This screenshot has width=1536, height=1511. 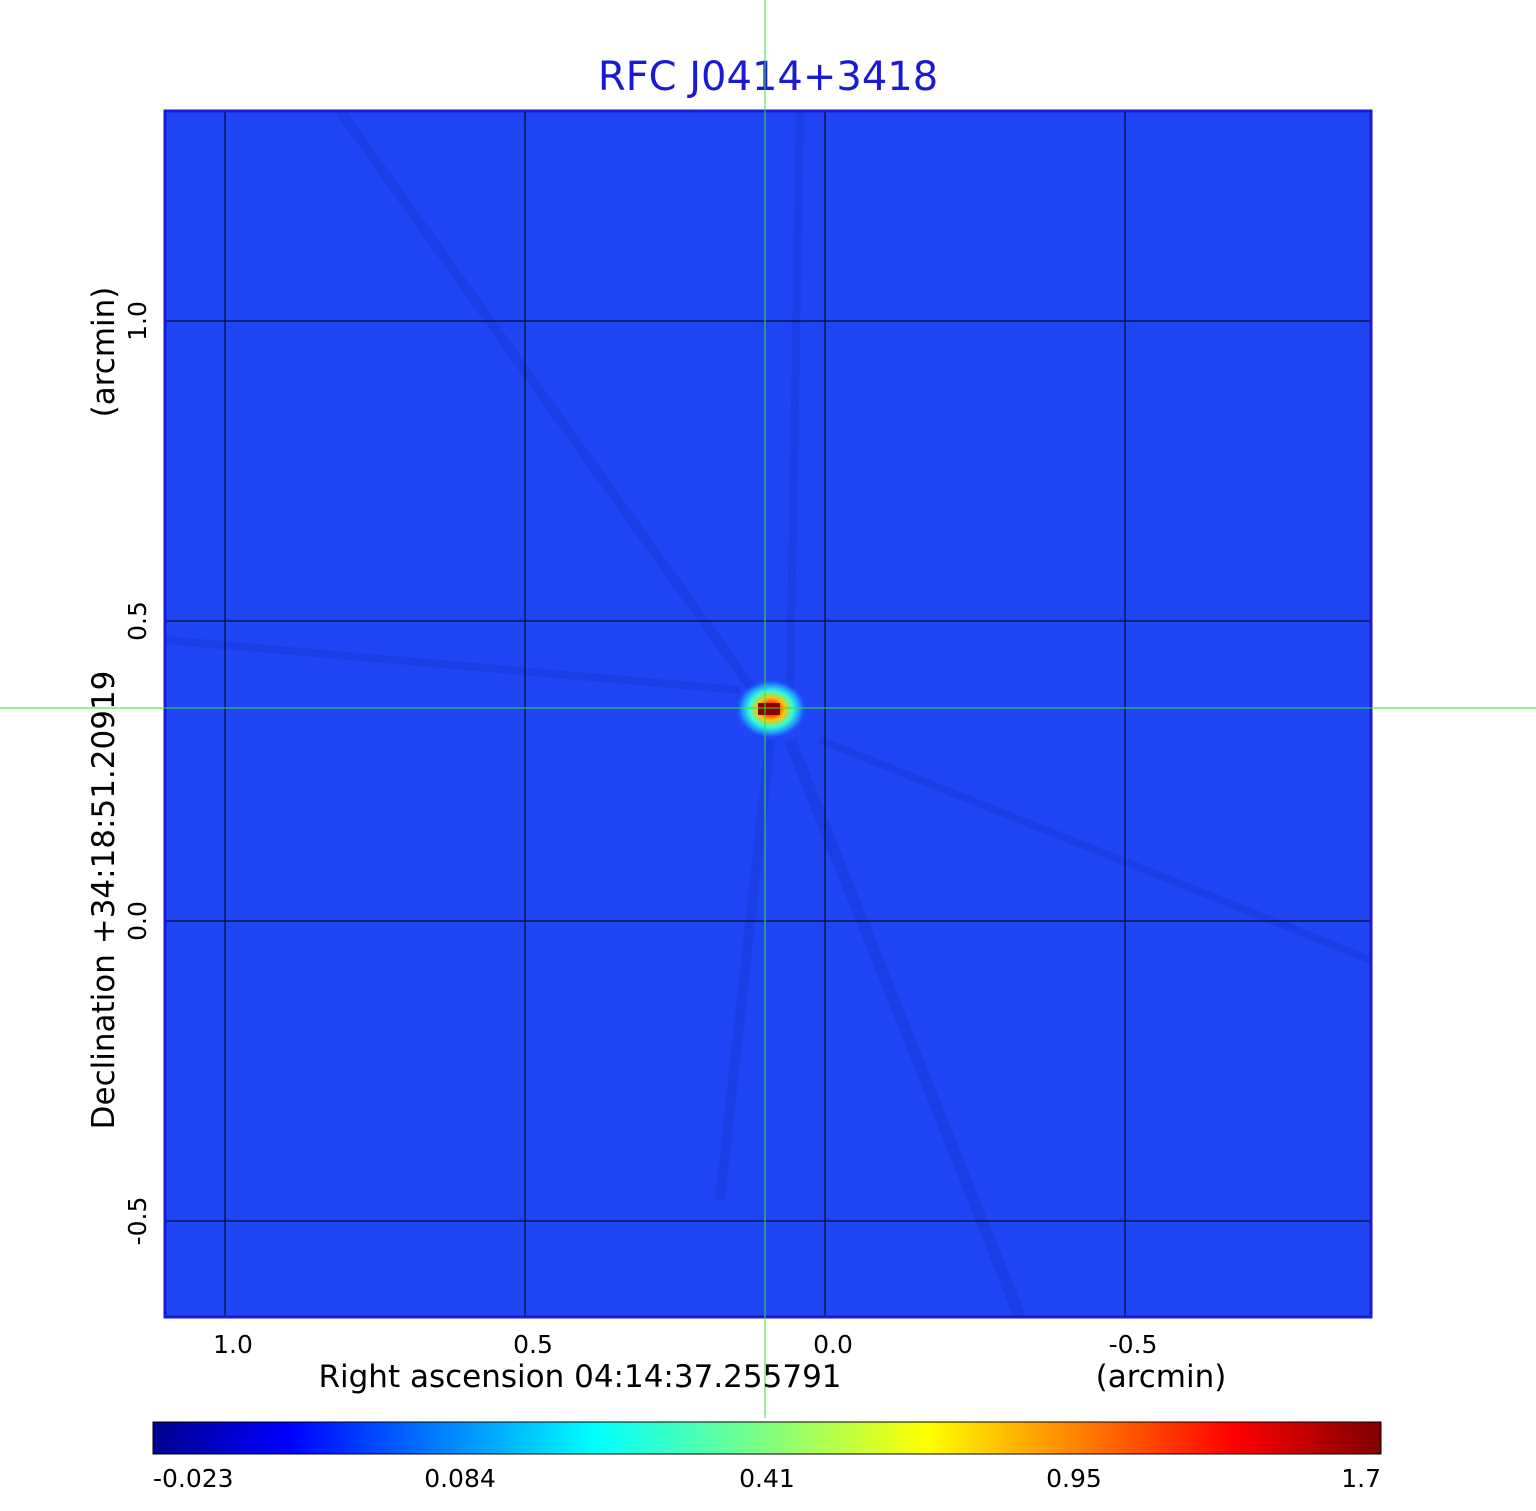 I want to click on colorbar-tick-label: 1.7, so click(x=1361, y=1478).